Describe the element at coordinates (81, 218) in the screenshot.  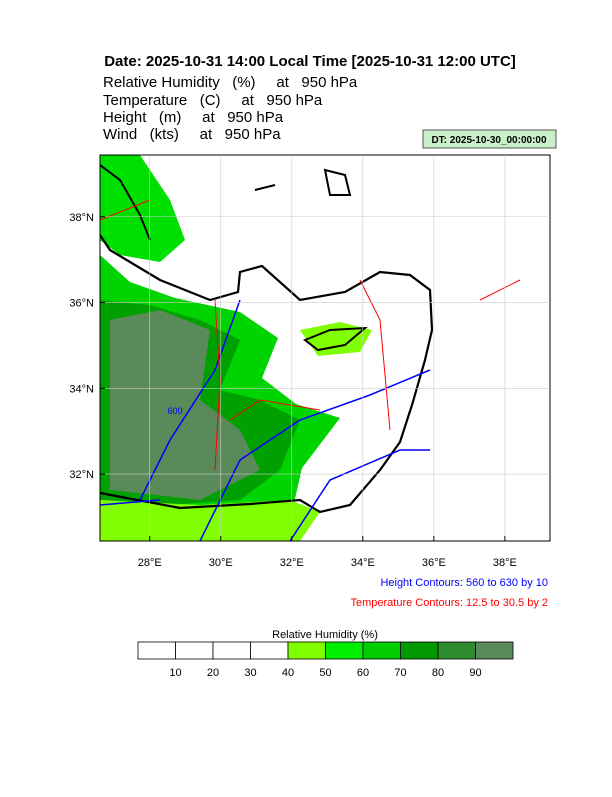
I see `y-tick-label: 38°N` at that location.